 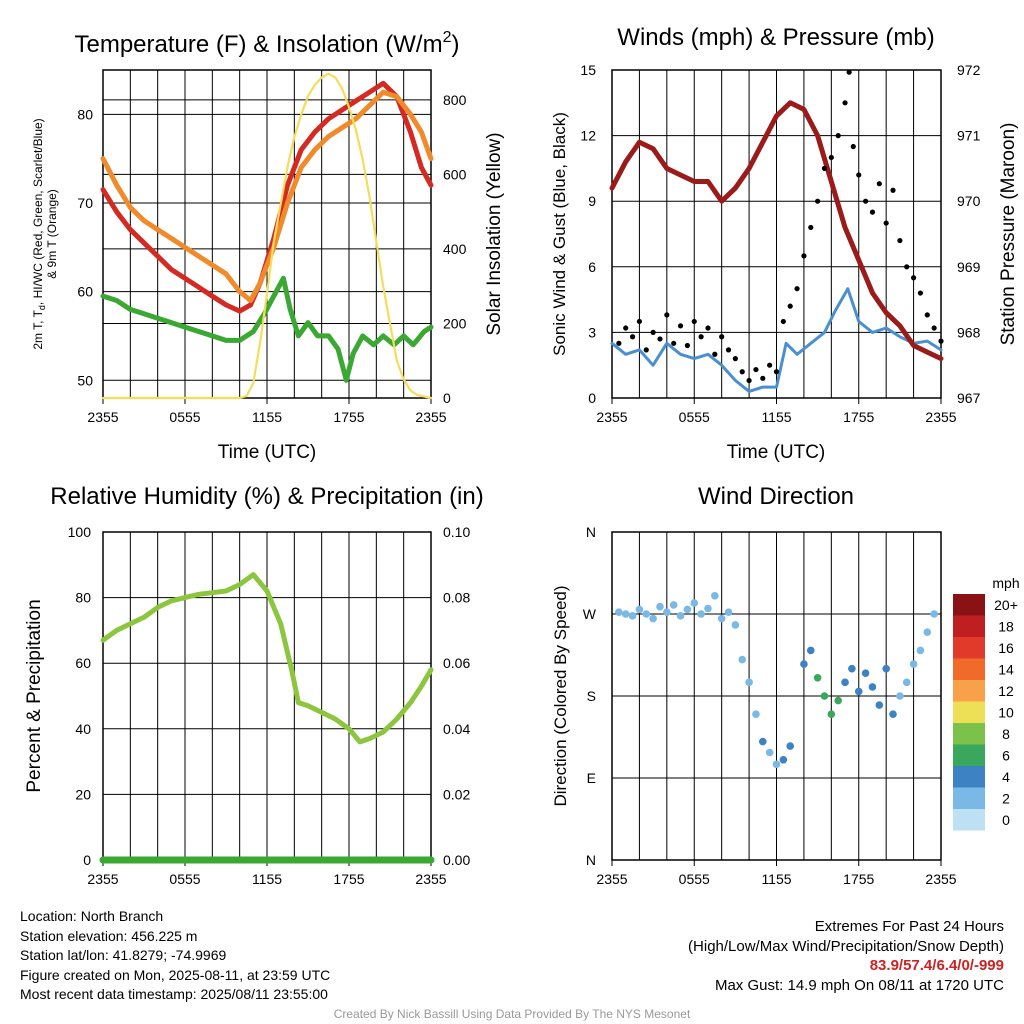 I want to click on y2-tick-label: 0.08, so click(x=456, y=598).